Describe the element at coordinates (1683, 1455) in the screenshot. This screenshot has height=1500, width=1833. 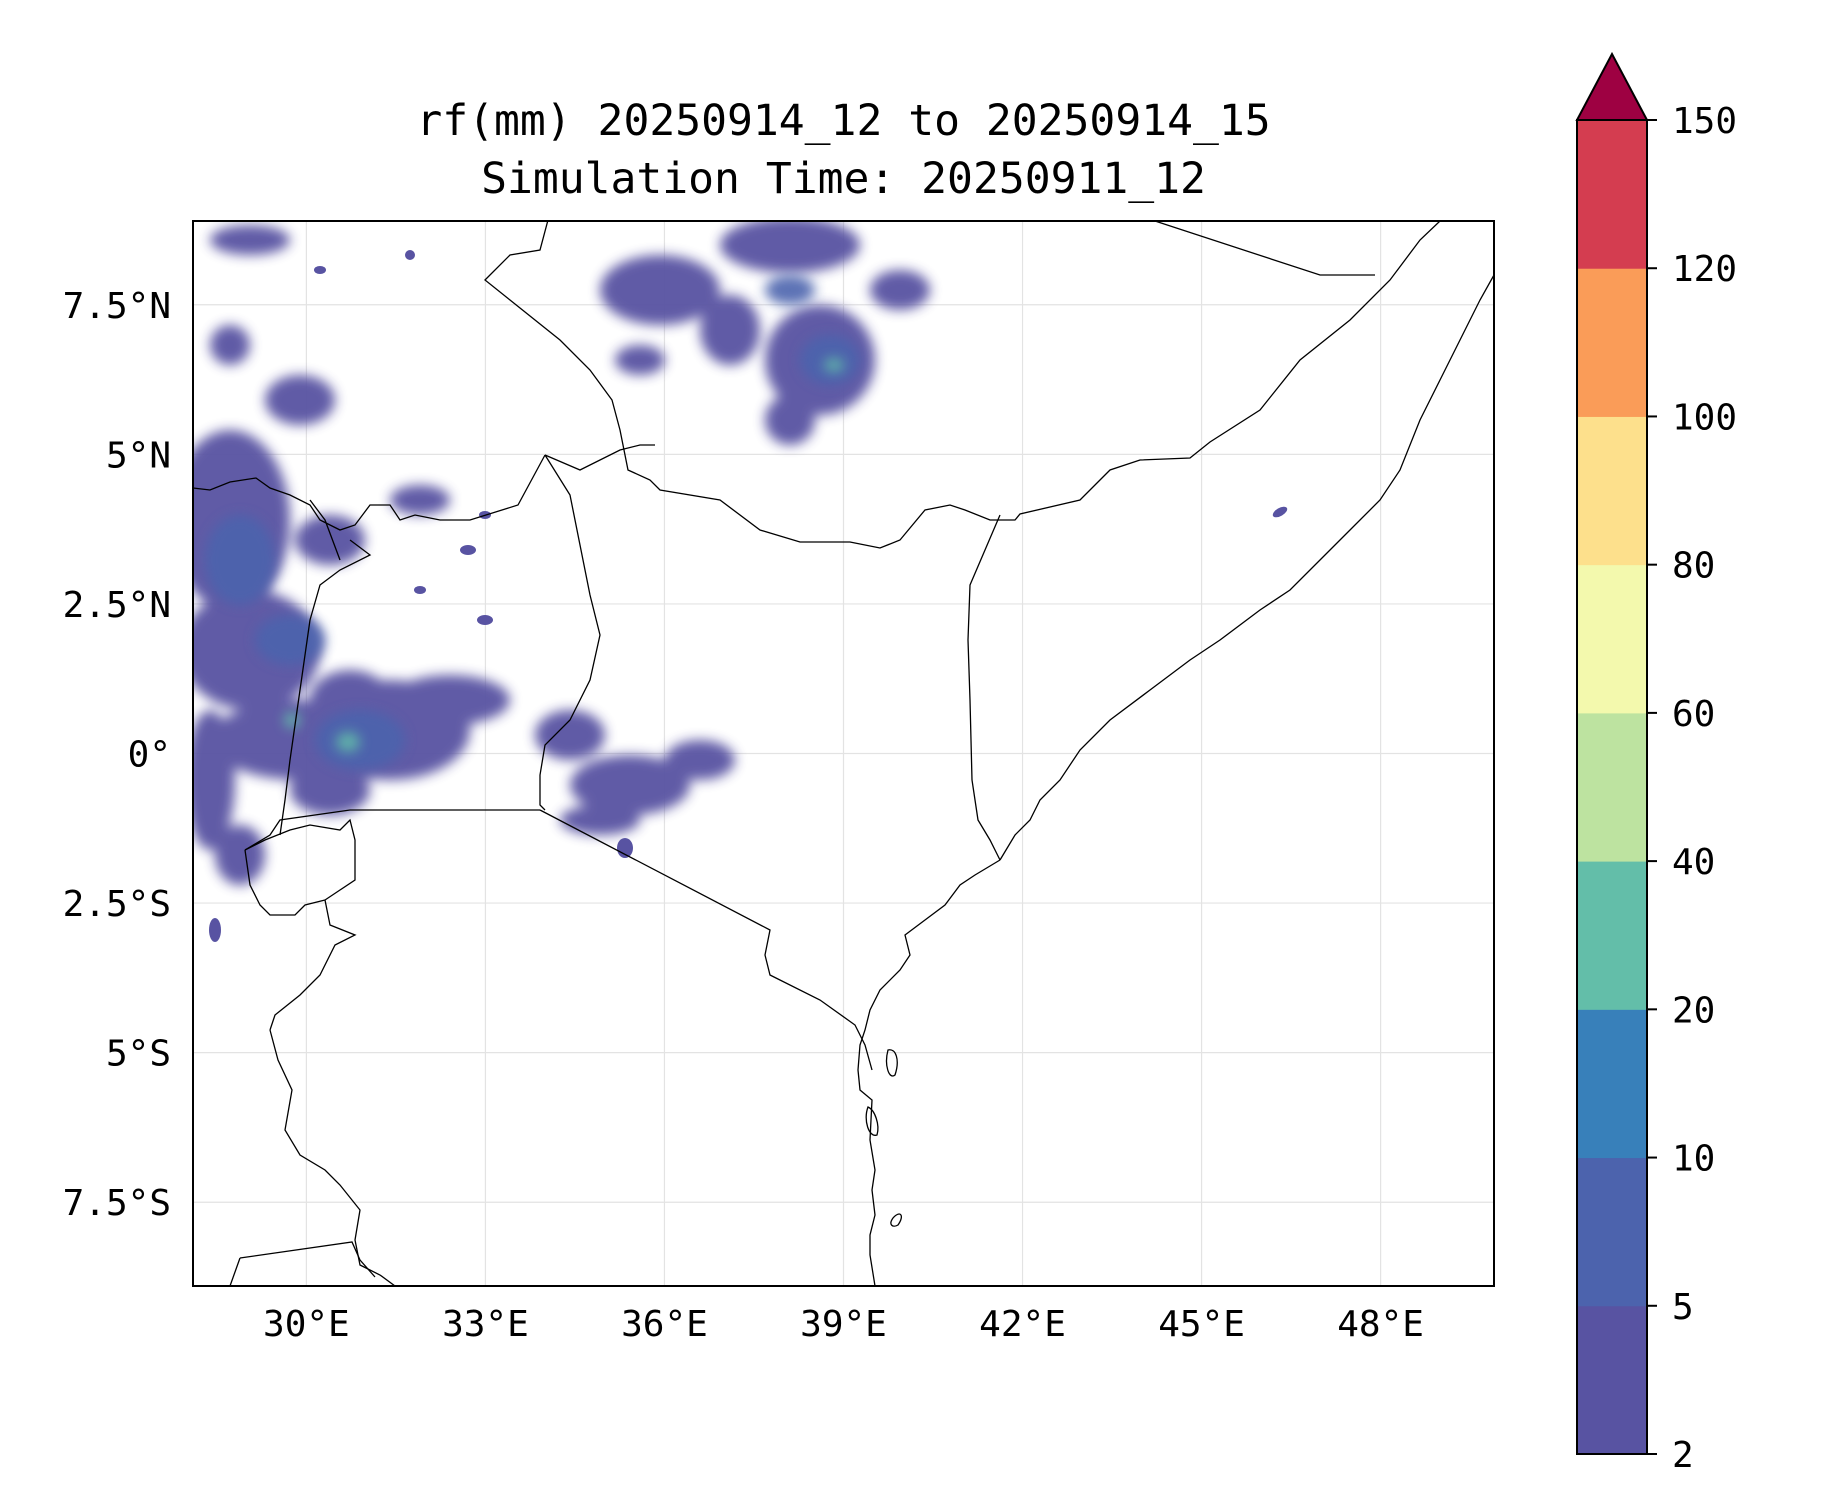
I see `colorbar-tick-label: 2` at that location.